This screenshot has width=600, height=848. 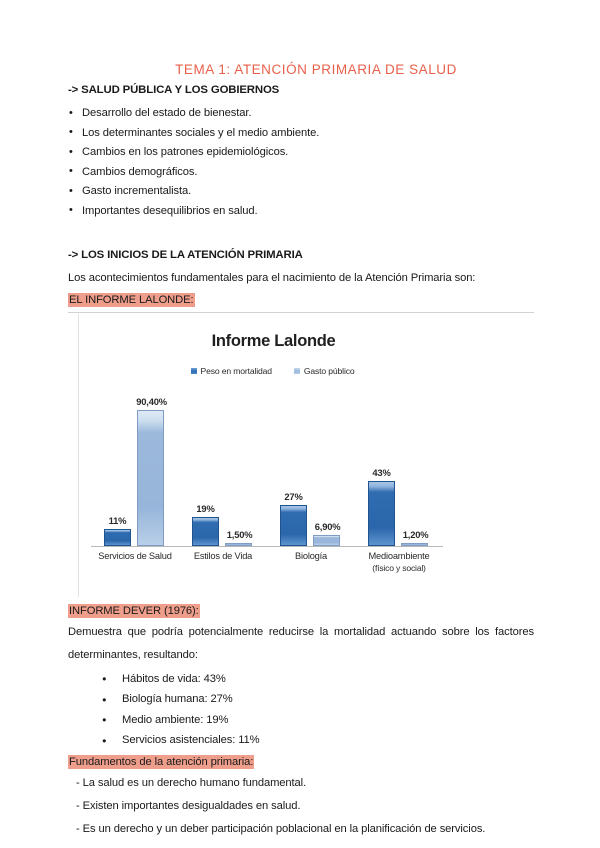 I want to click on category-text: Medioambiente, so click(x=399, y=555).